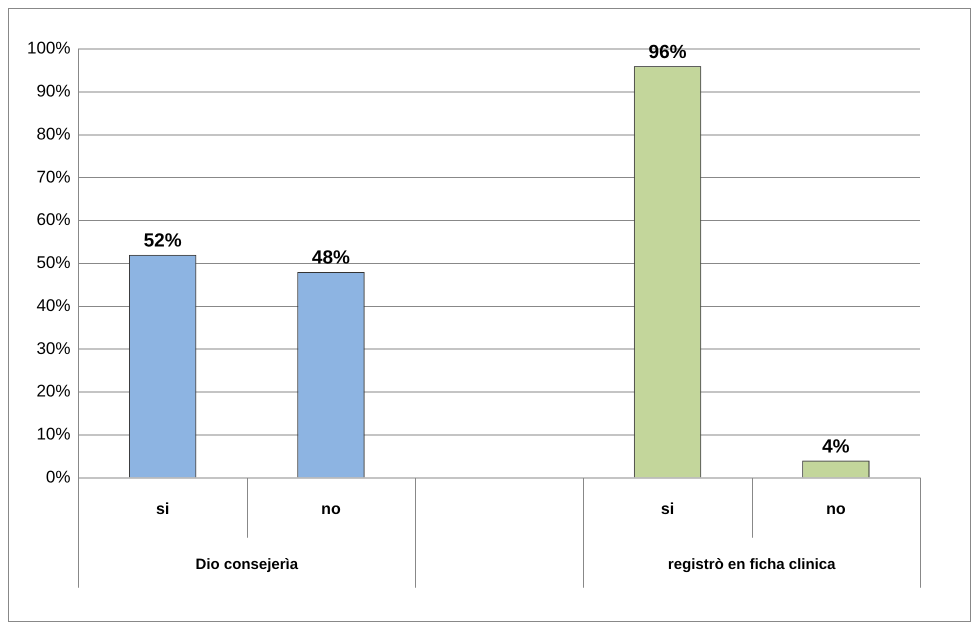 This screenshot has height=630, width=979. What do you see at coordinates (58, 476) in the screenshot?
I see `y-tick-label: 0%` at bounding box center [58, 476].